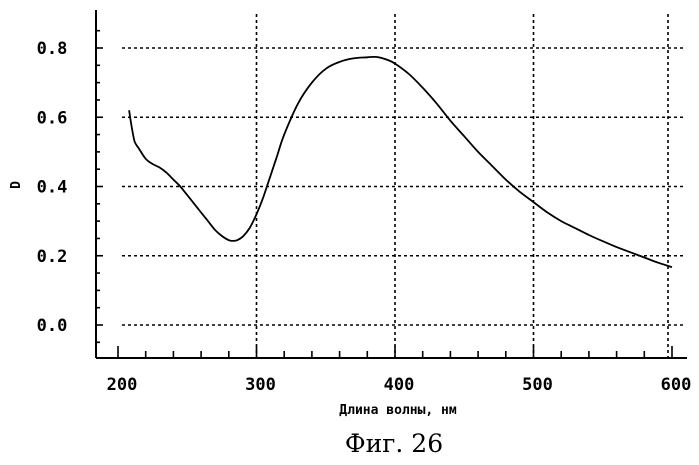  What do you see at coordinates (16, 185) in the screenshot?
I see `y-axis-label: D` at bounding box center [16, 185].